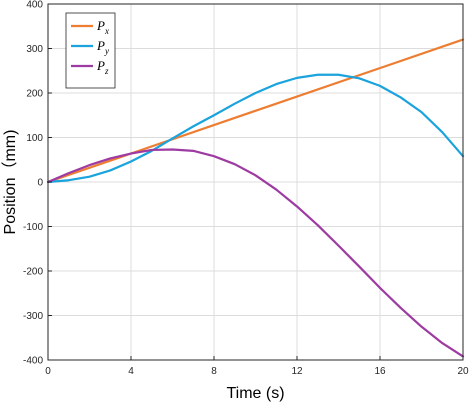 The height and width of the screenshot is (403, 469). I want to click on y-tick-label: 400, so click(34, 5).